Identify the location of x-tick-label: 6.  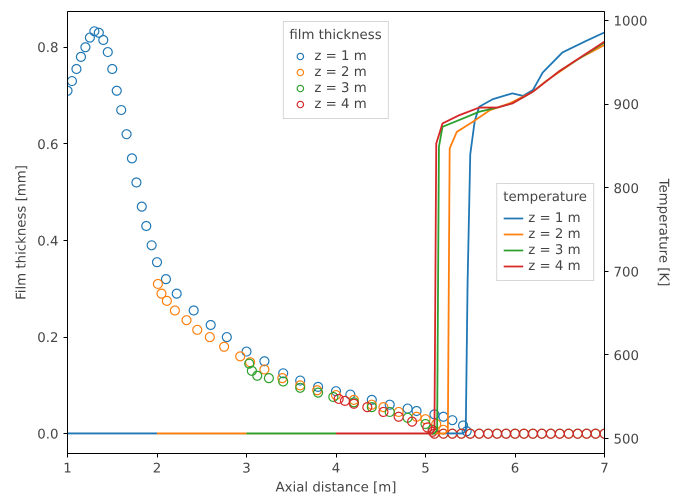
(515, 469).